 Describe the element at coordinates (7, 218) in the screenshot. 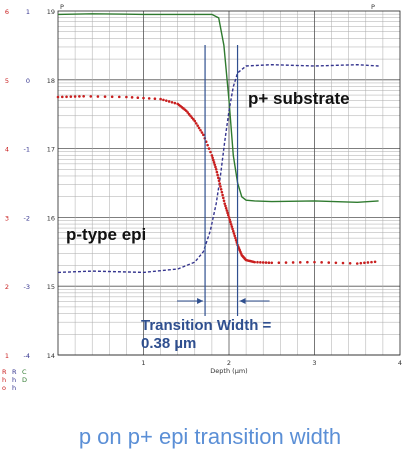

I see `y3-tick-label: 3` at that location.